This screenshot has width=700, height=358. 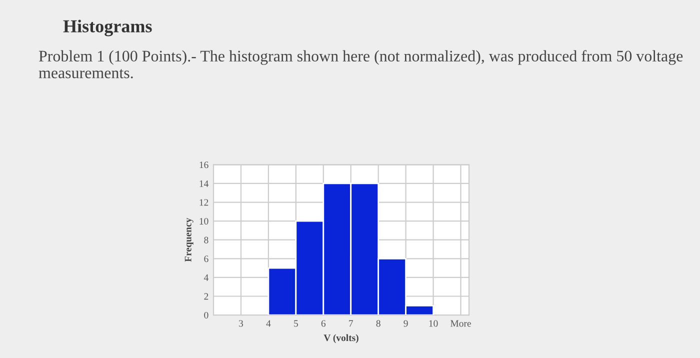 What do you see at coordinates (433, 323) in the screenshot?
I see `x-tick-label: 10` at bounding box center [433, 323].